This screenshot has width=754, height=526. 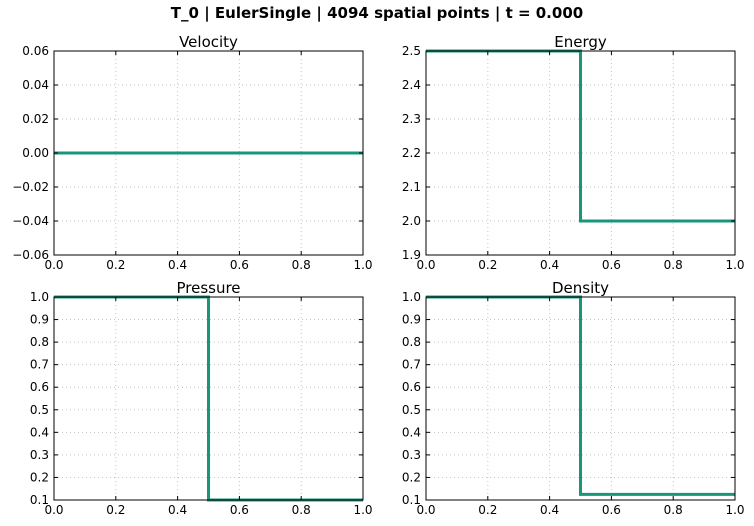 I want to click on velocity-xtick-label: 0.4, so click(x=177, y=265).